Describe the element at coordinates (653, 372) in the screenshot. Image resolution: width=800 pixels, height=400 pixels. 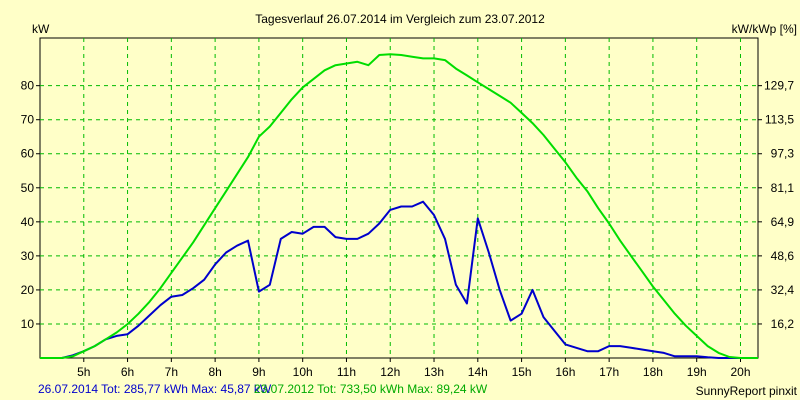
I see `x-tick-label-18h: 18h` at that location.